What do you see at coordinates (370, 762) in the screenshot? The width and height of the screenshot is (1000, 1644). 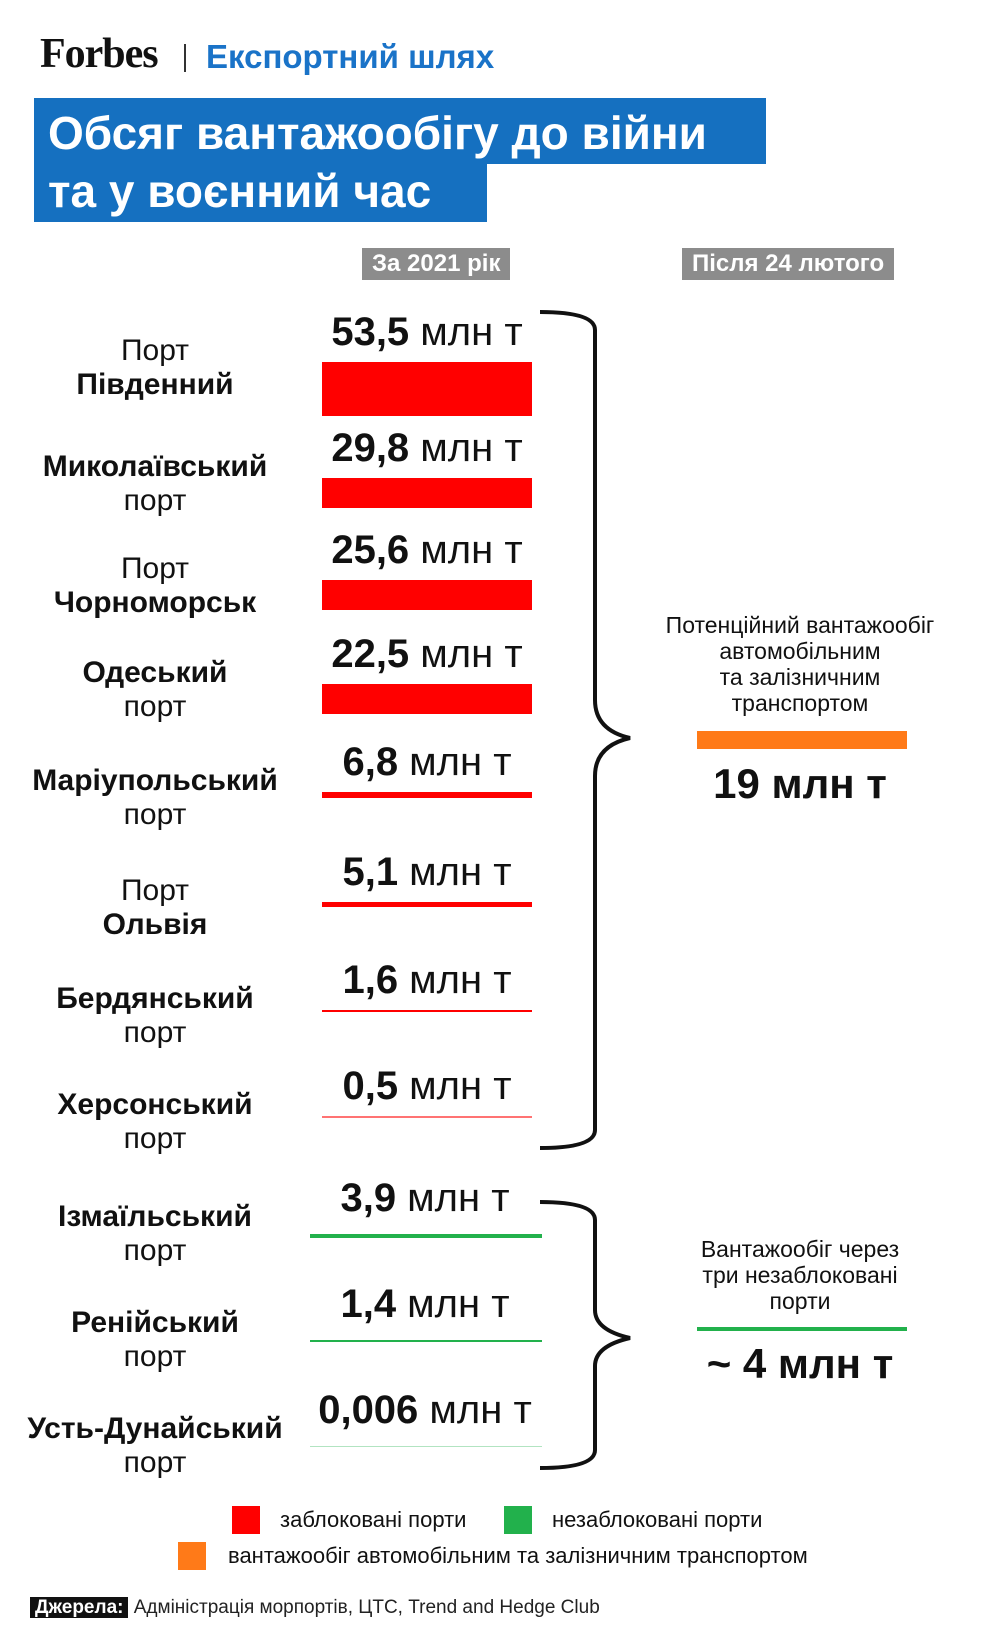 I see `value-number: 6,8` at bounding box center [370, 762].